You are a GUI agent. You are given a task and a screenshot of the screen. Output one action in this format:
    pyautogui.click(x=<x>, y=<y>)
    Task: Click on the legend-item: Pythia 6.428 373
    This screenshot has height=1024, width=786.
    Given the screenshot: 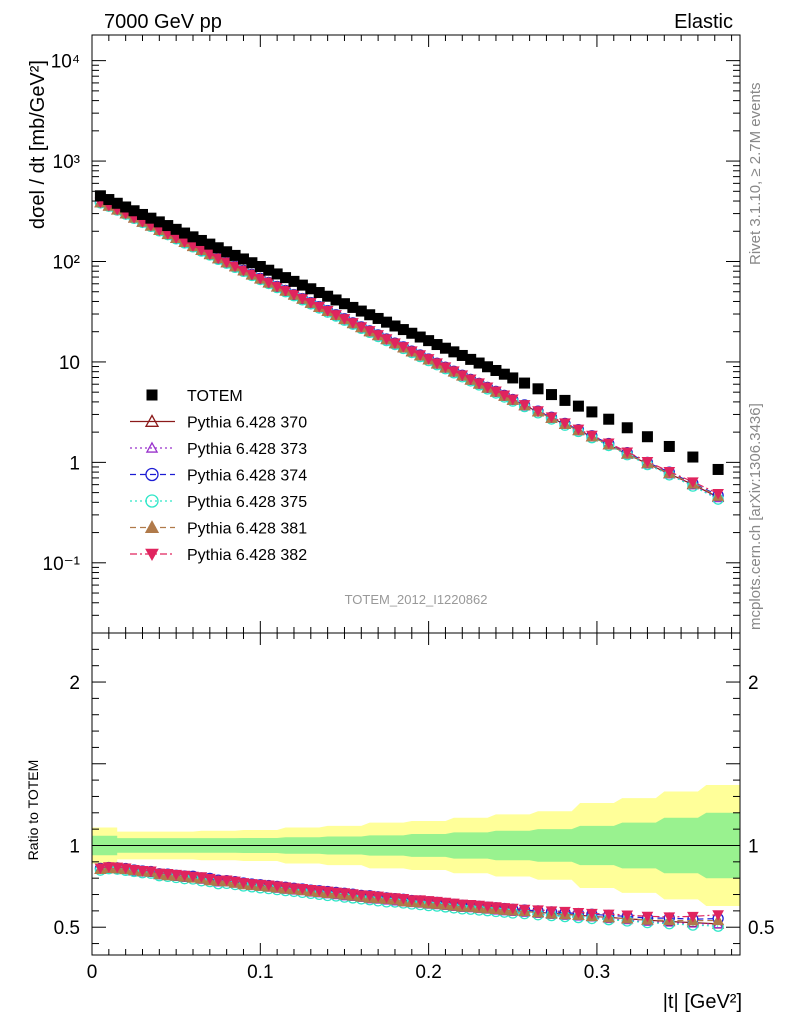 What is the action you would take?
    pyautogui.click(x=218, y=449)
    